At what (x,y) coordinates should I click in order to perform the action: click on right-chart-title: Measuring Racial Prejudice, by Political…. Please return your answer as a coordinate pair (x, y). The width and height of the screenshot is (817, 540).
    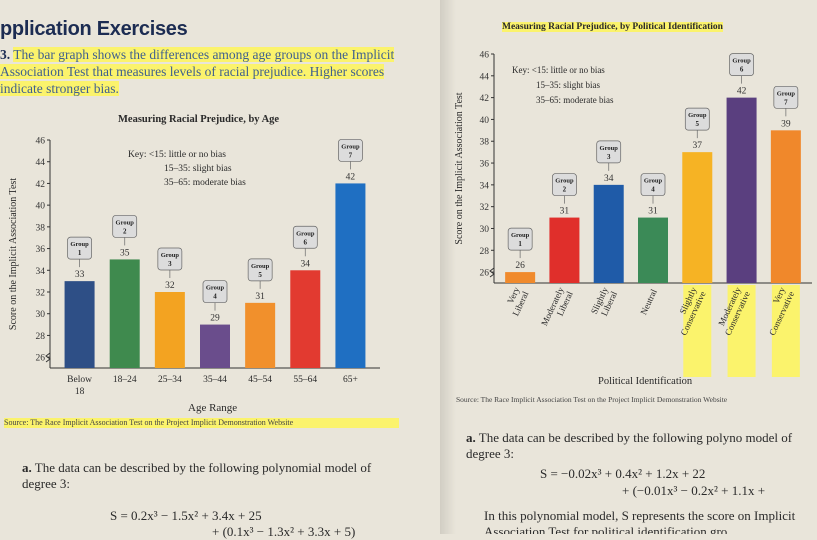
    Looking at the image, I should click on (612, 27).